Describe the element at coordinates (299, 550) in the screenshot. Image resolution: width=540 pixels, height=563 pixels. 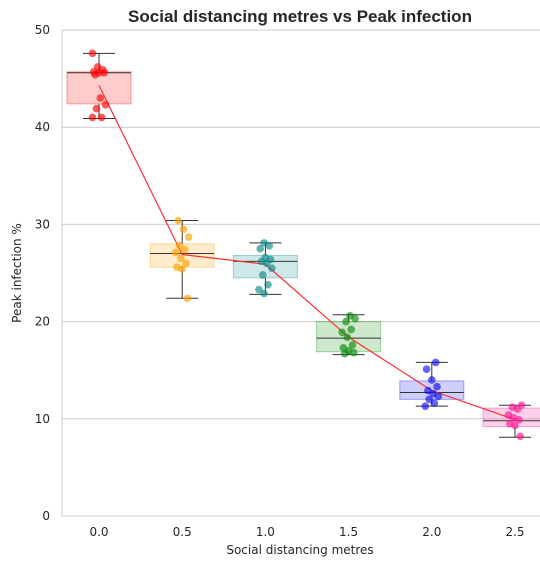
I see `x-axis-label: Social distancing metres` at that location.